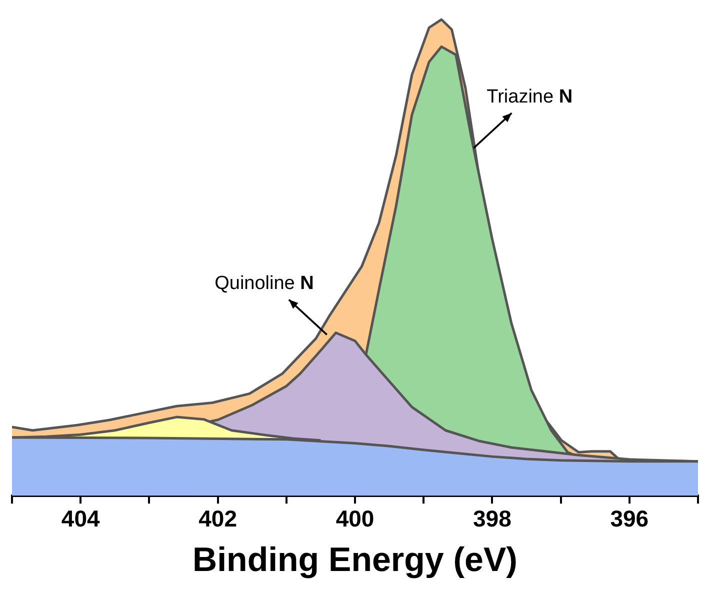  What do you see at coordinates (529, 97) in the screenshot?
I see `annotation: Triazine N` at bounding box center [529, 97].